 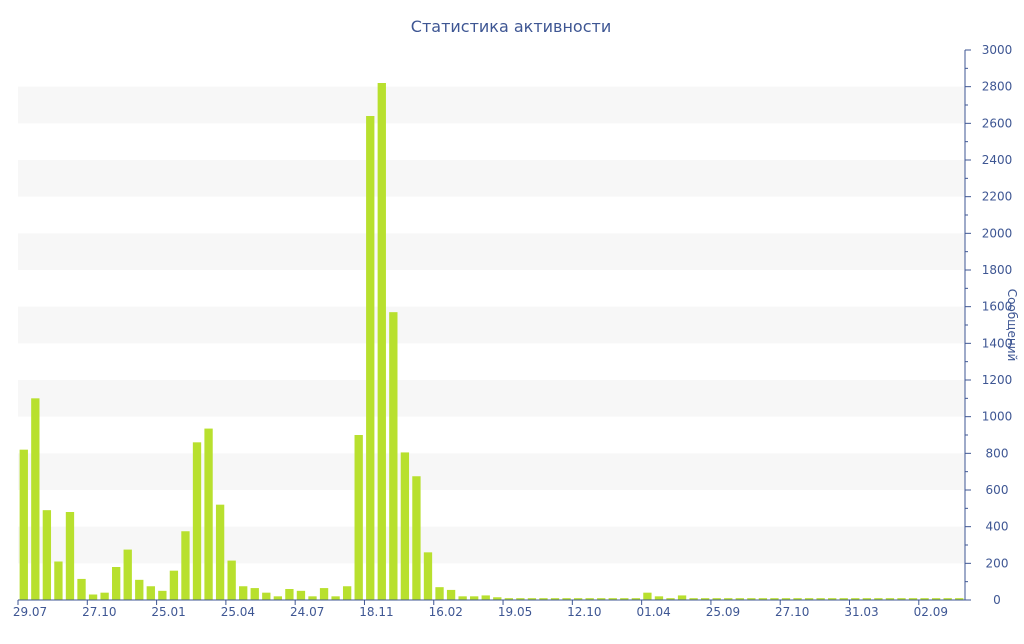 What do you see at coordinates (997, 453) in the screenshot?
I see `y-tick-label: 800` at bounding box center [997, 453].